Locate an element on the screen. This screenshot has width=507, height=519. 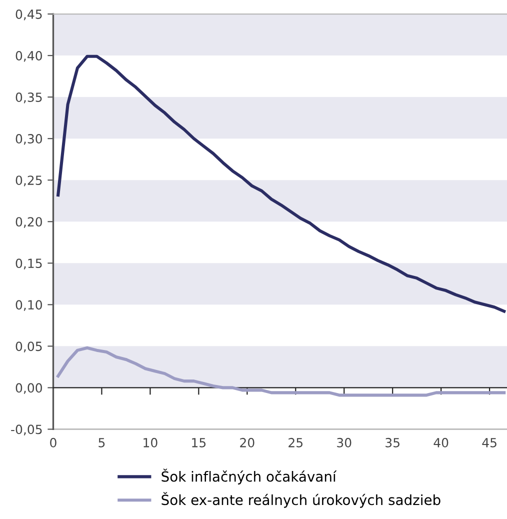
x-tick-label: 20 is located at coordinates (247, 443).